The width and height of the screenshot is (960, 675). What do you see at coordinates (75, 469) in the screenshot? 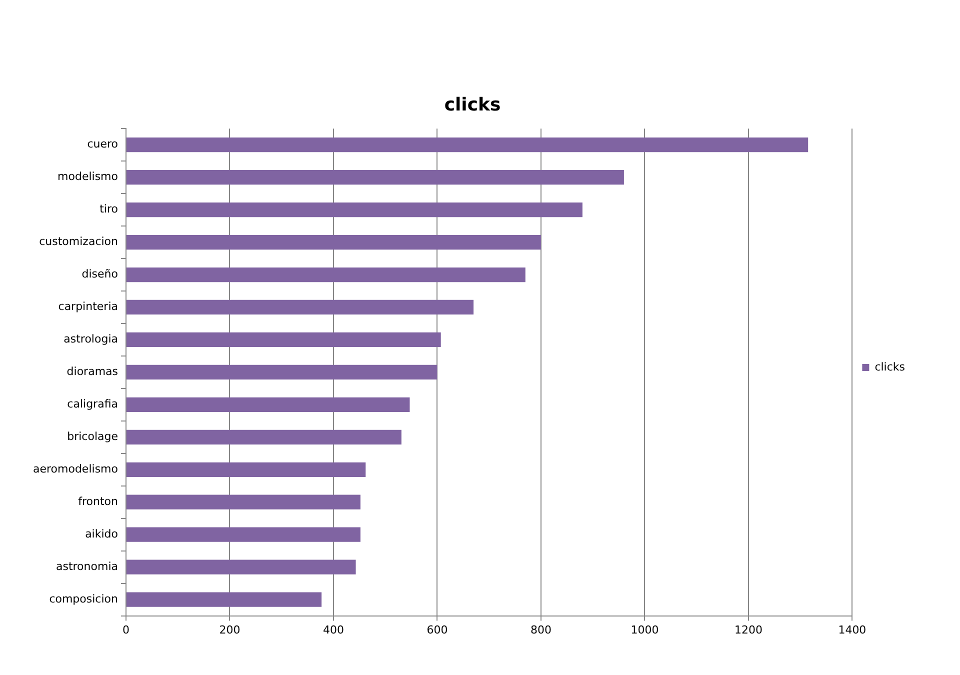
I see `y-tick-label: aeromodelismo` at bounding box center [75, 469].